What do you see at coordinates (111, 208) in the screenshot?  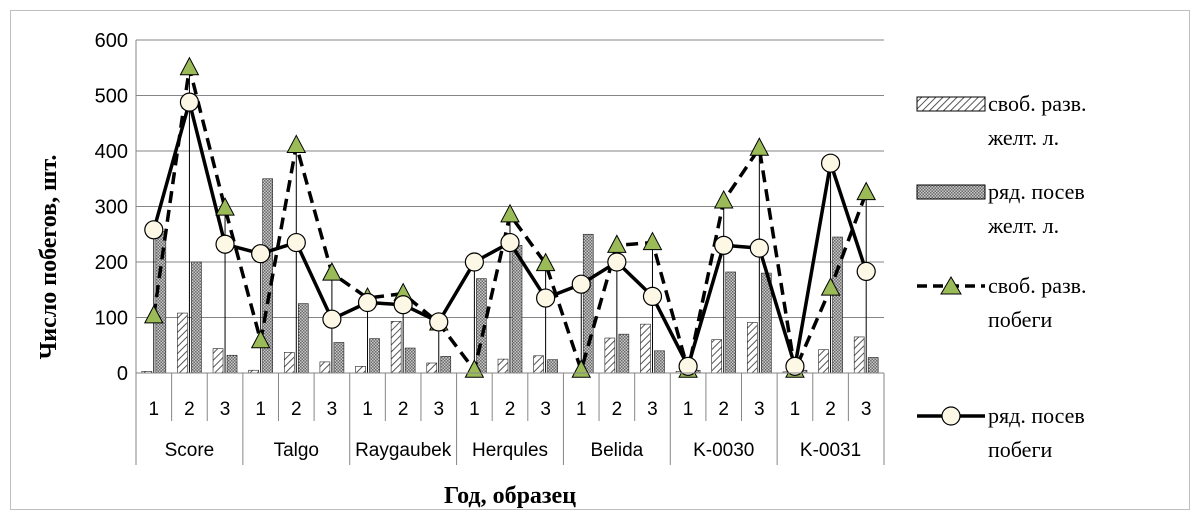 I see `y-tick-label: 300` at bounding box center [111, 208].